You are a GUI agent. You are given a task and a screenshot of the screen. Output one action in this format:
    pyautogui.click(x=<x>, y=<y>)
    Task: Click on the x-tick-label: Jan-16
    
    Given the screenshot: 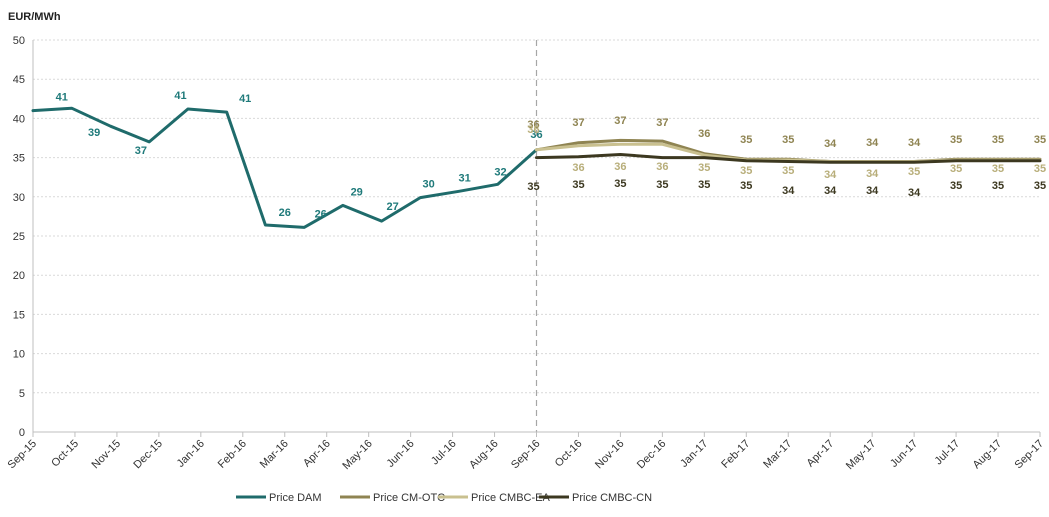 What is the action you would take?
    pyautogui.click(x=191, y=454)
    